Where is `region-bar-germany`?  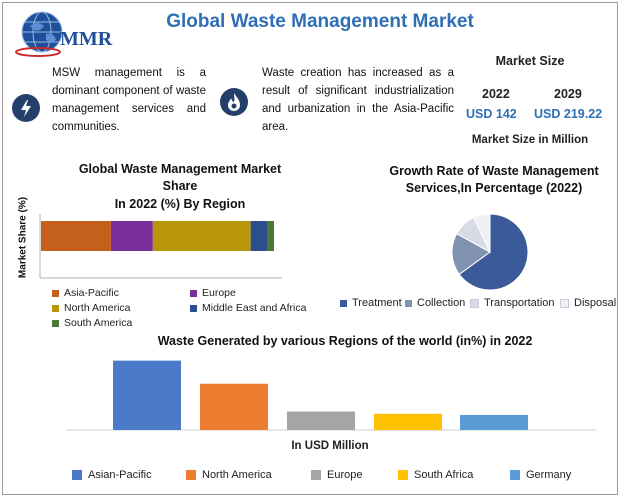 region-bar-germany is located at coordinates (494, 422).